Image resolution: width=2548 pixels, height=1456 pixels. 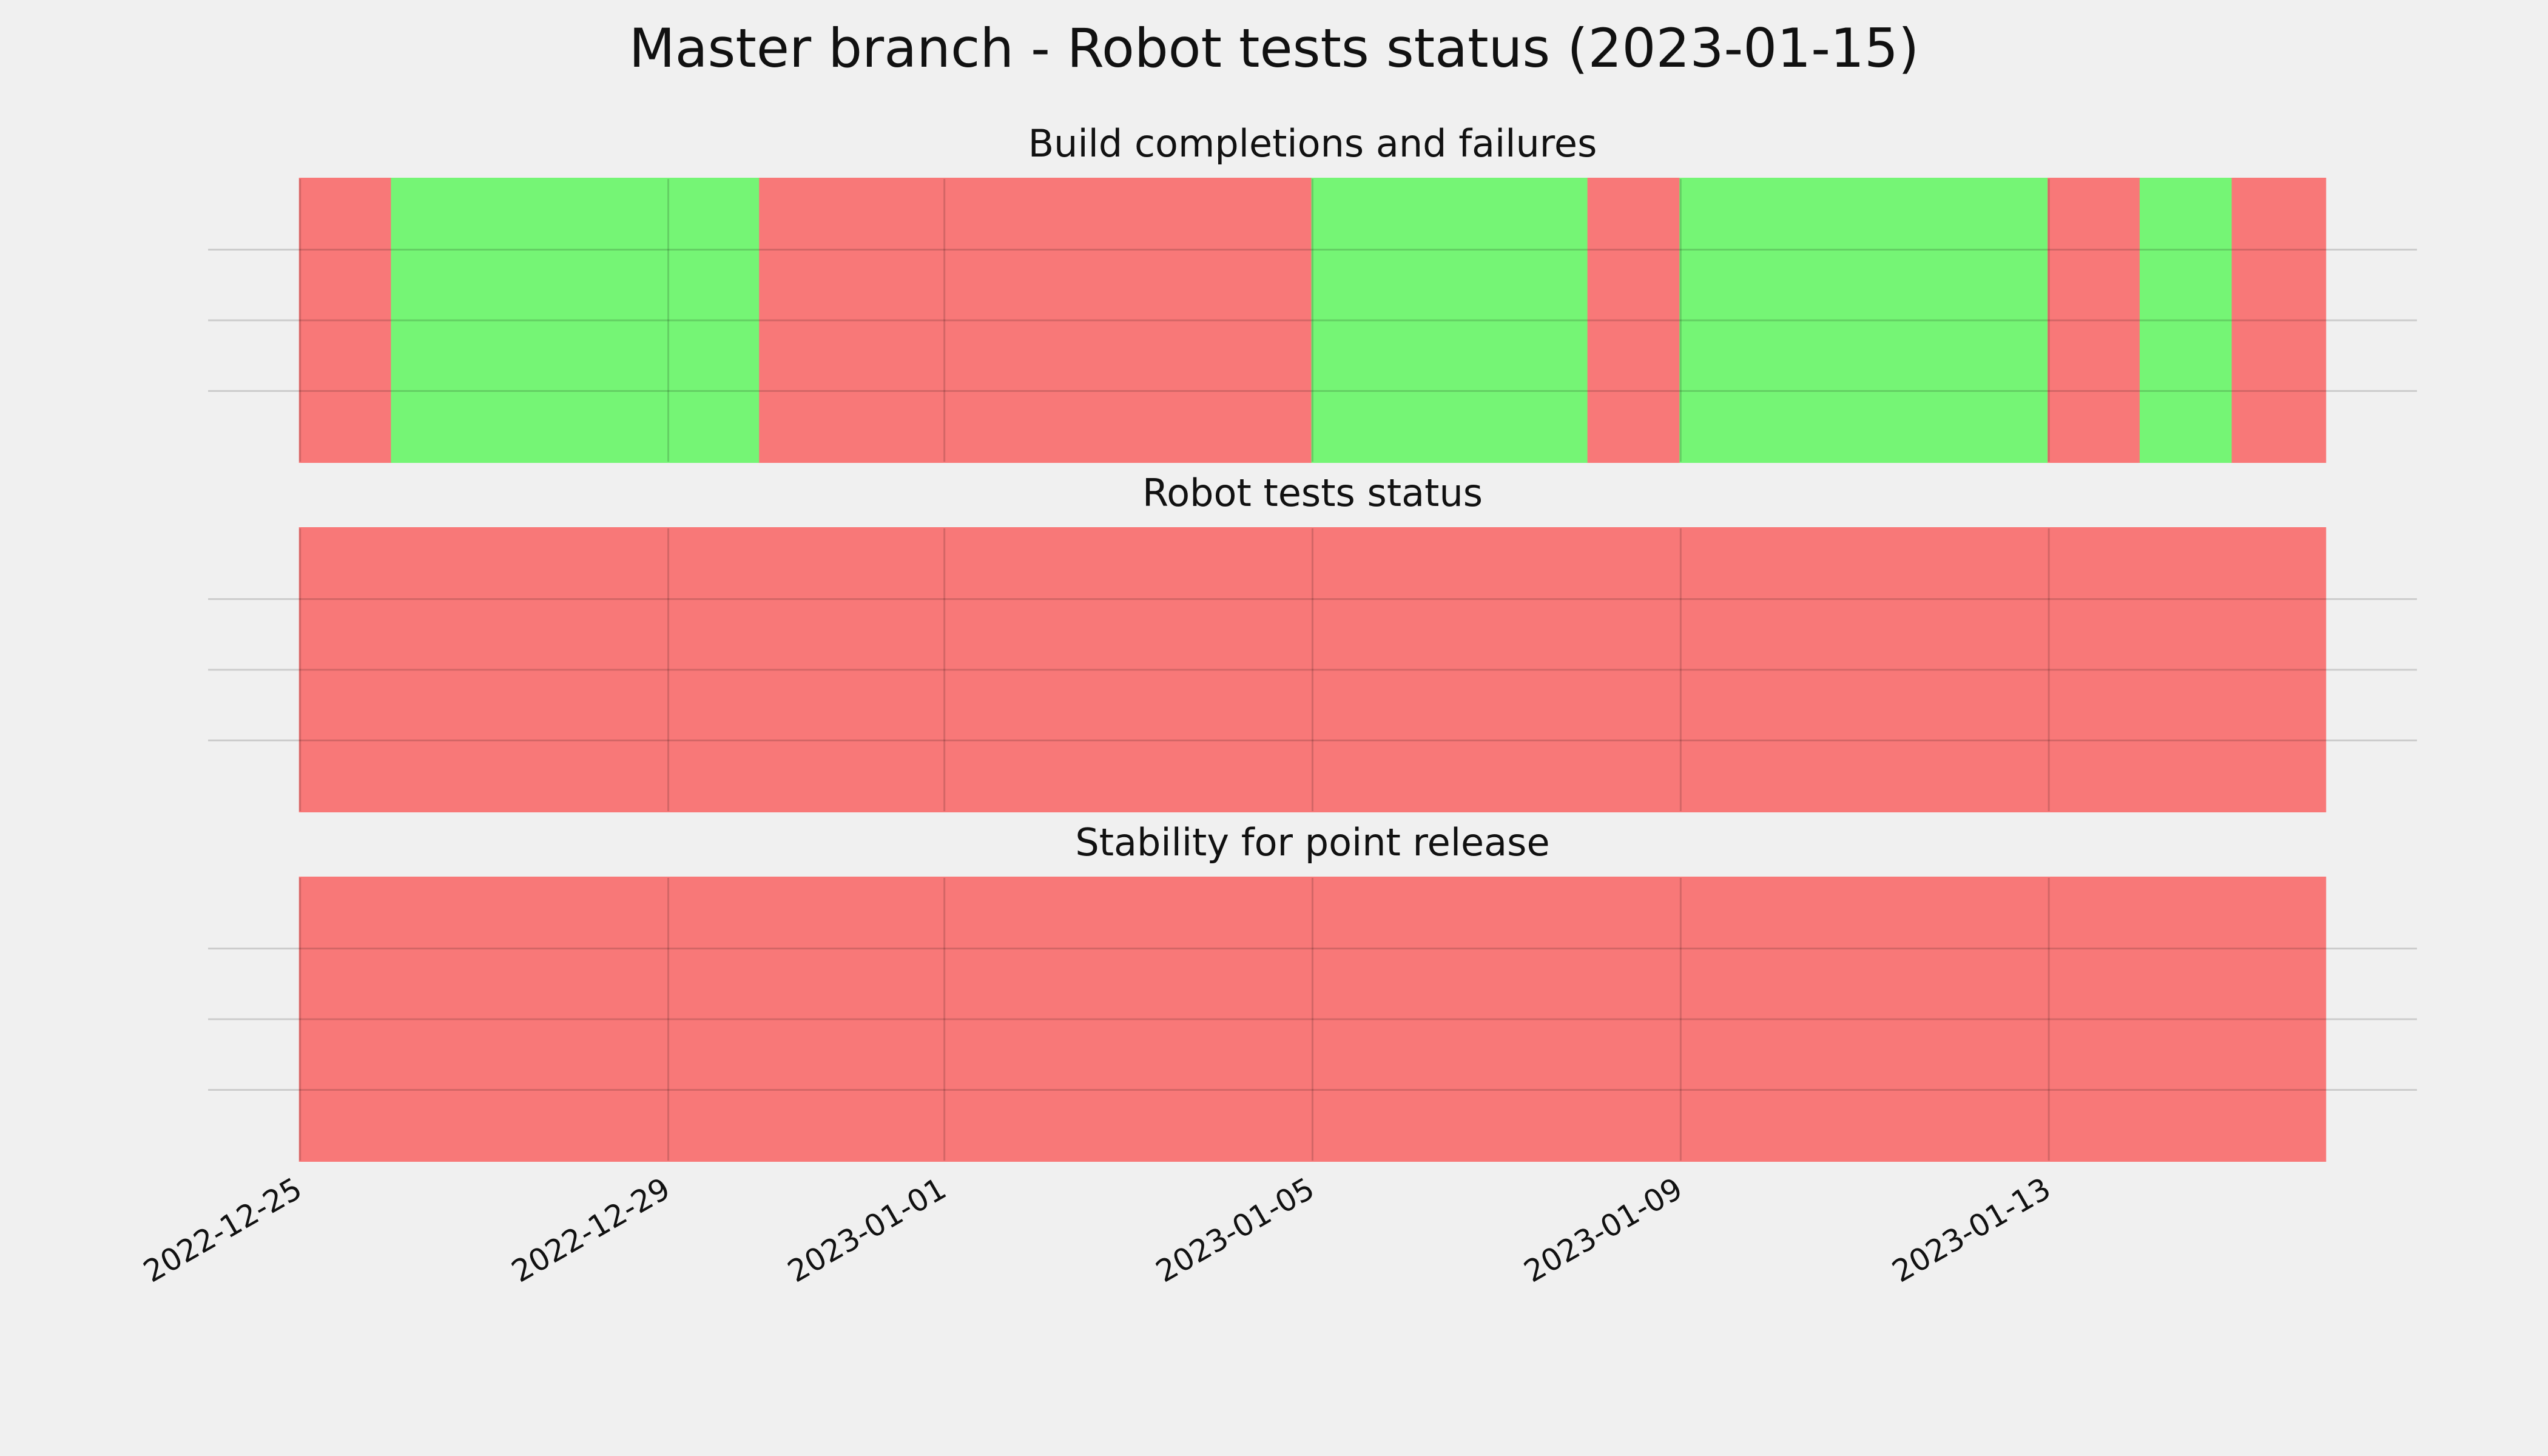 What do you see at coordinates (1312, 493) in the screenshot?
I see `panel-title: Robot tests status` at bounding box center [1312, 493].